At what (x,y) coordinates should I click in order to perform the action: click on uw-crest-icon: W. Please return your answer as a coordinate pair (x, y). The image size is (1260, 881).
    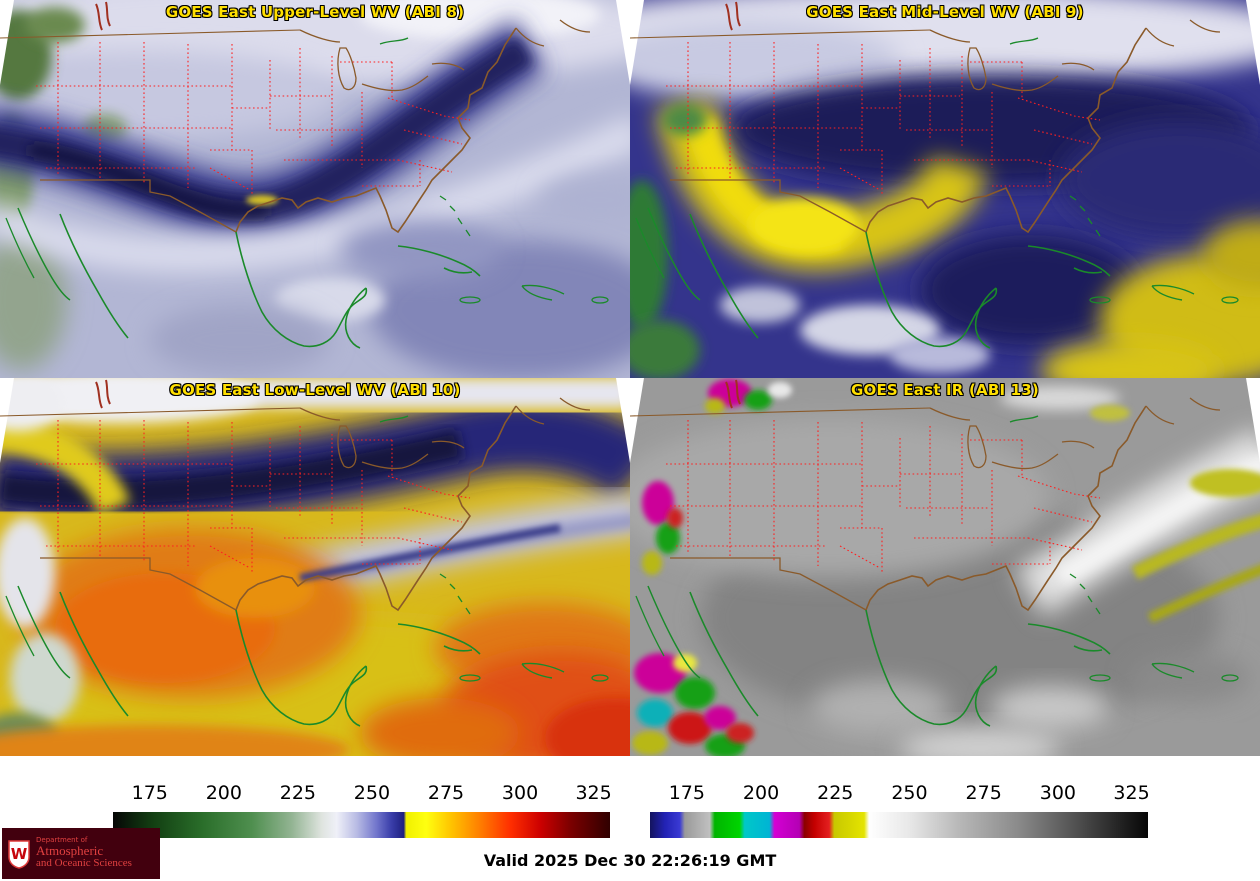
    Looking at the image, I should click on (19, 854).